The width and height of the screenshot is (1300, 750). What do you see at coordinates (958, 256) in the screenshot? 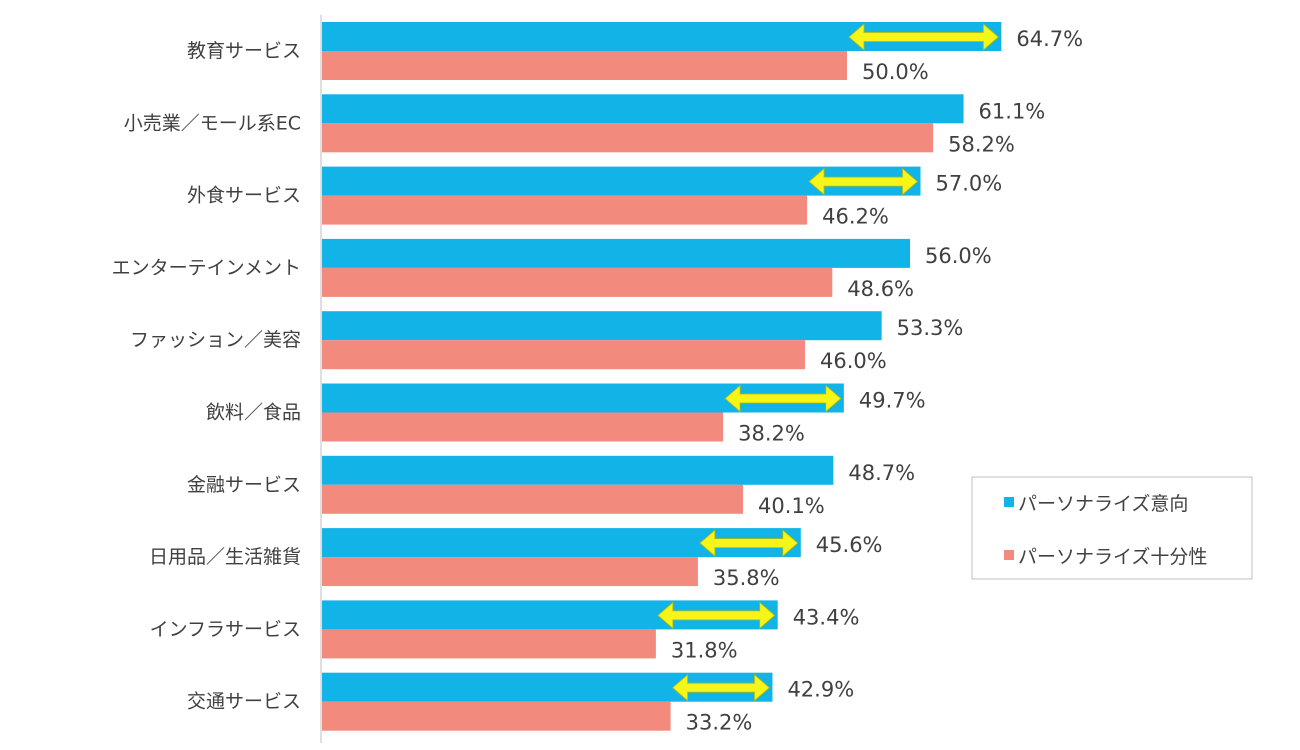
I see `value-label-intent: 56.0%` at bounding box center [958, 256].